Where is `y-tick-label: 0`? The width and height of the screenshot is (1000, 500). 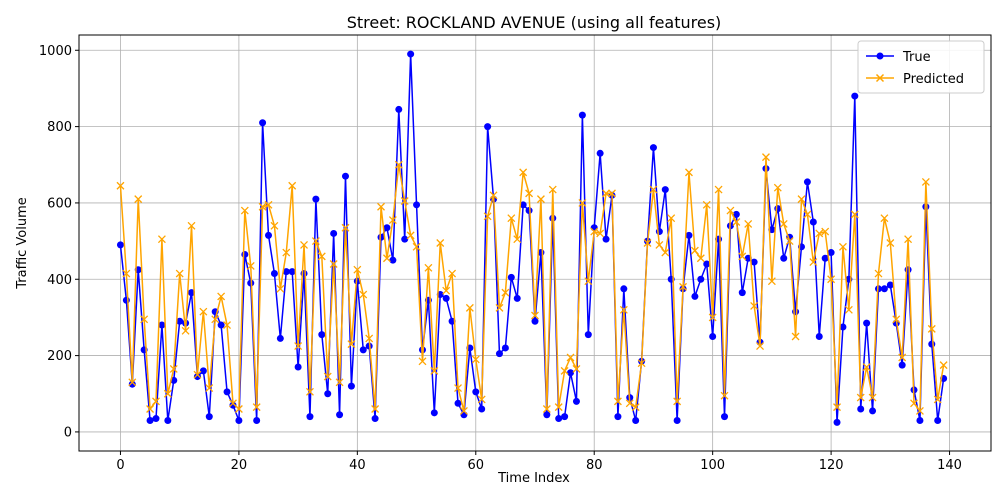
y-tick-label: 0 is located at coordinates (68, 432).